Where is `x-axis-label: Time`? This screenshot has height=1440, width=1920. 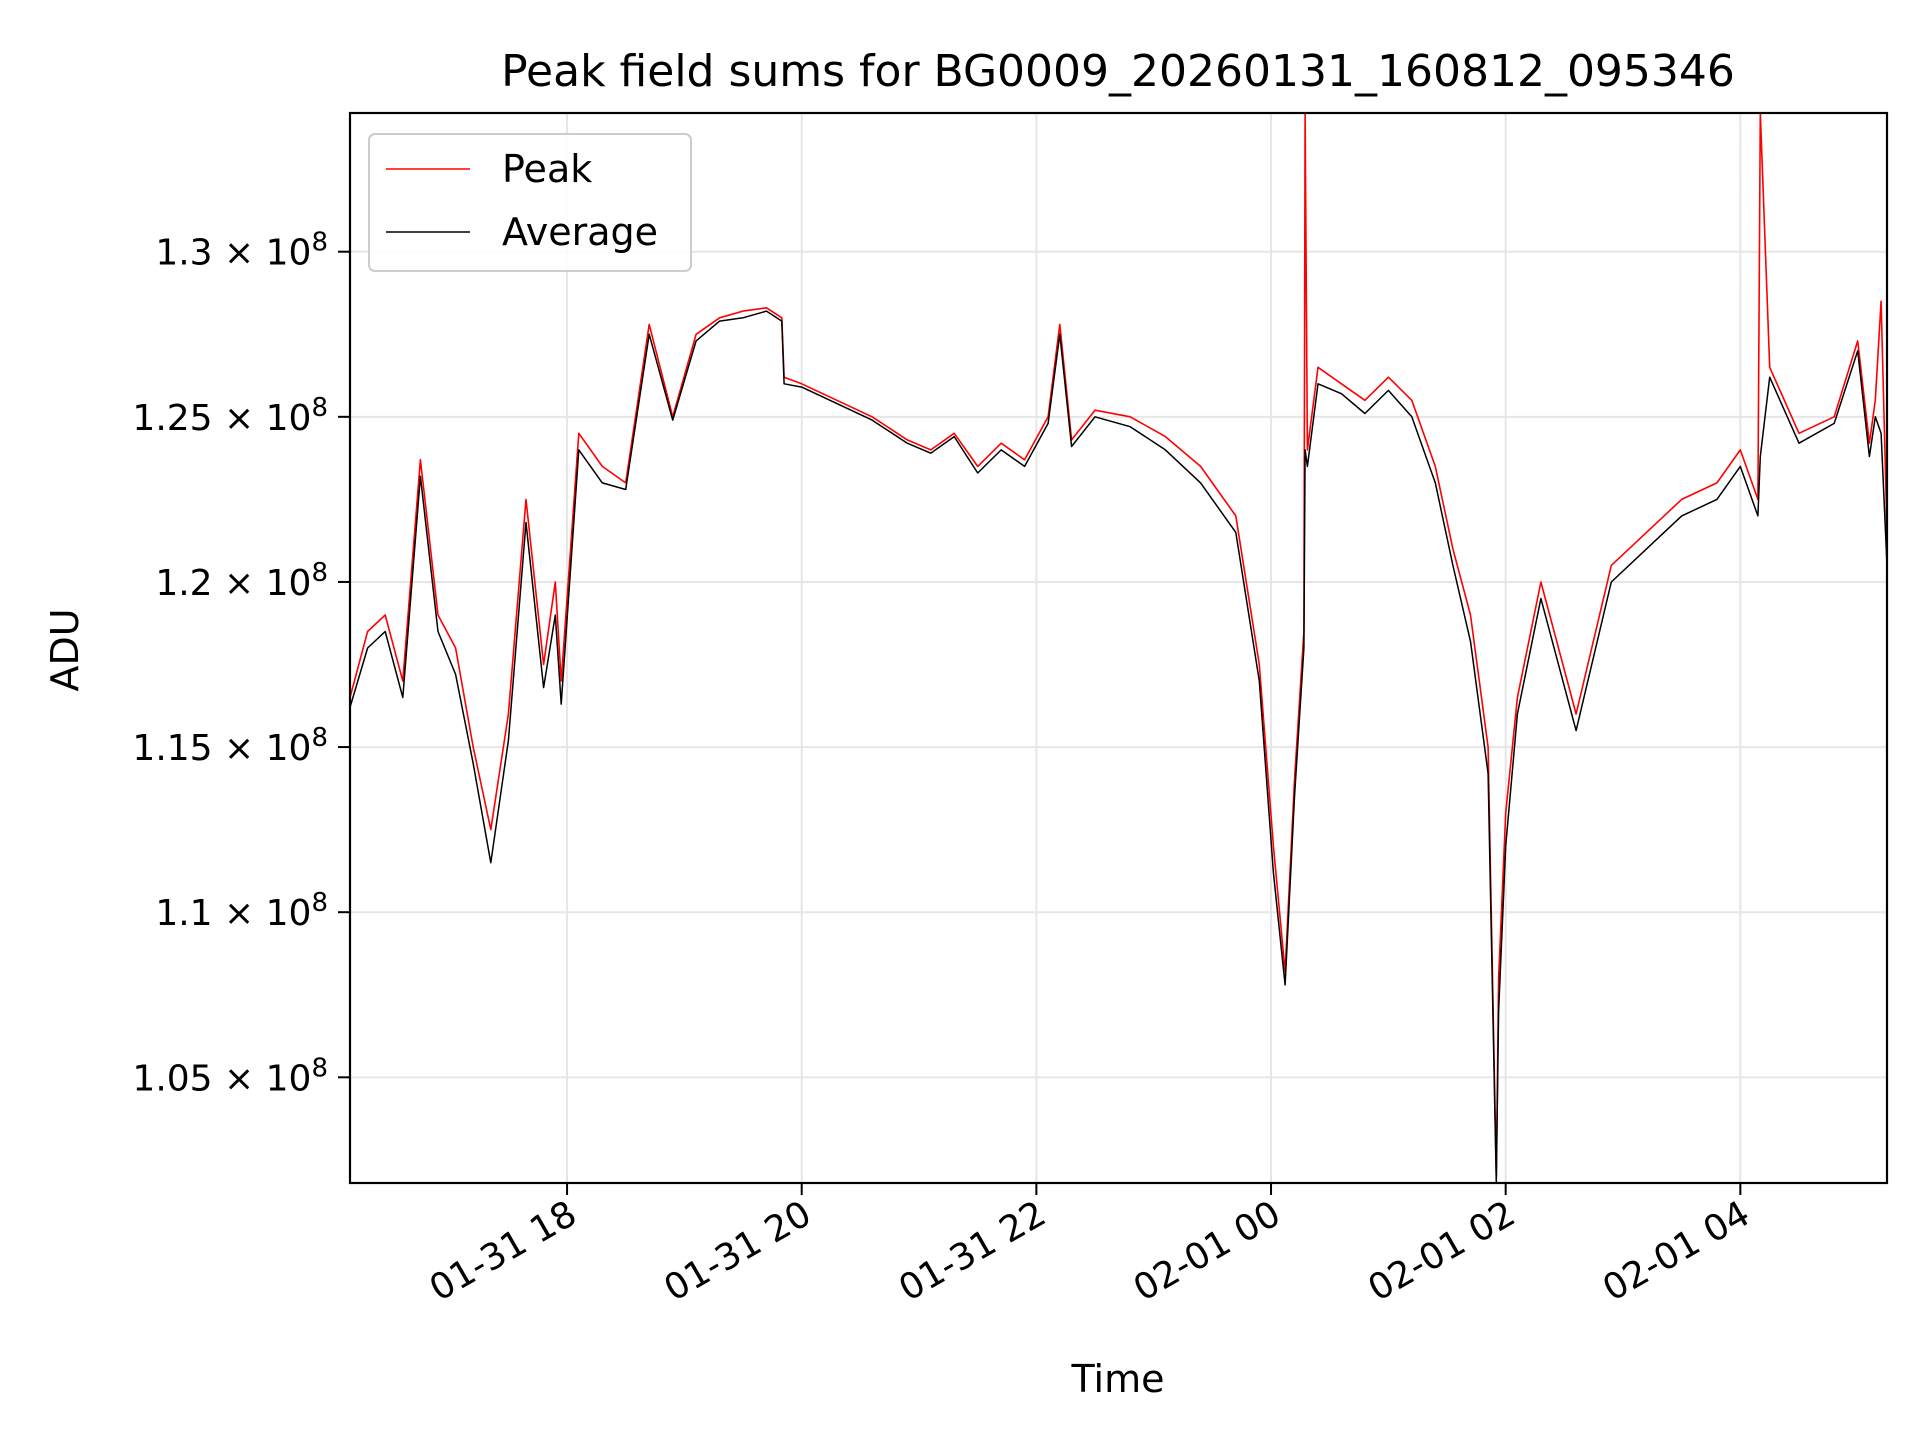 x-axis-label: Time is located at coordinates (1118, 1379).